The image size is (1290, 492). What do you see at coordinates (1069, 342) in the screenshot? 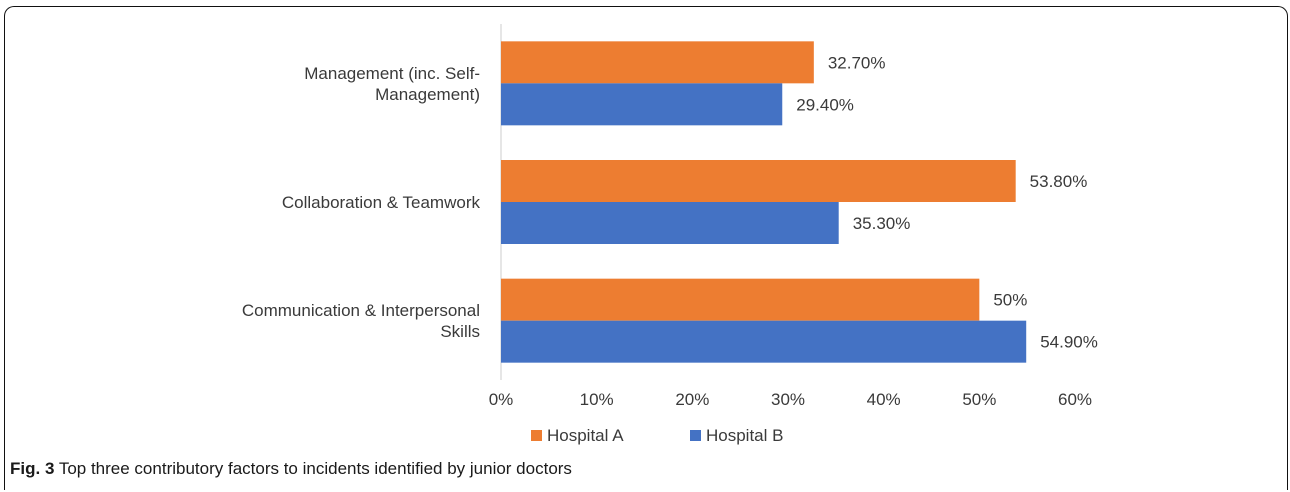
I see `data-label: 54.90%` at bounding box center [1069, 342].